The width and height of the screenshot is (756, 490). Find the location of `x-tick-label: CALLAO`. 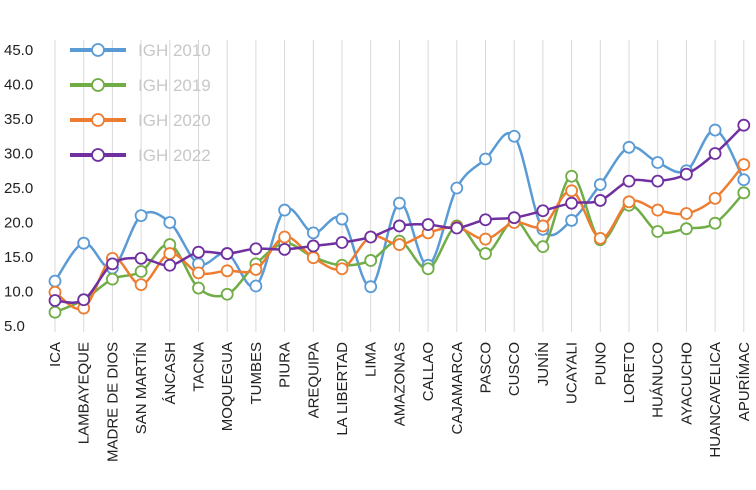

x-tick-label: CALLAO is located at coordinates (428, 371).